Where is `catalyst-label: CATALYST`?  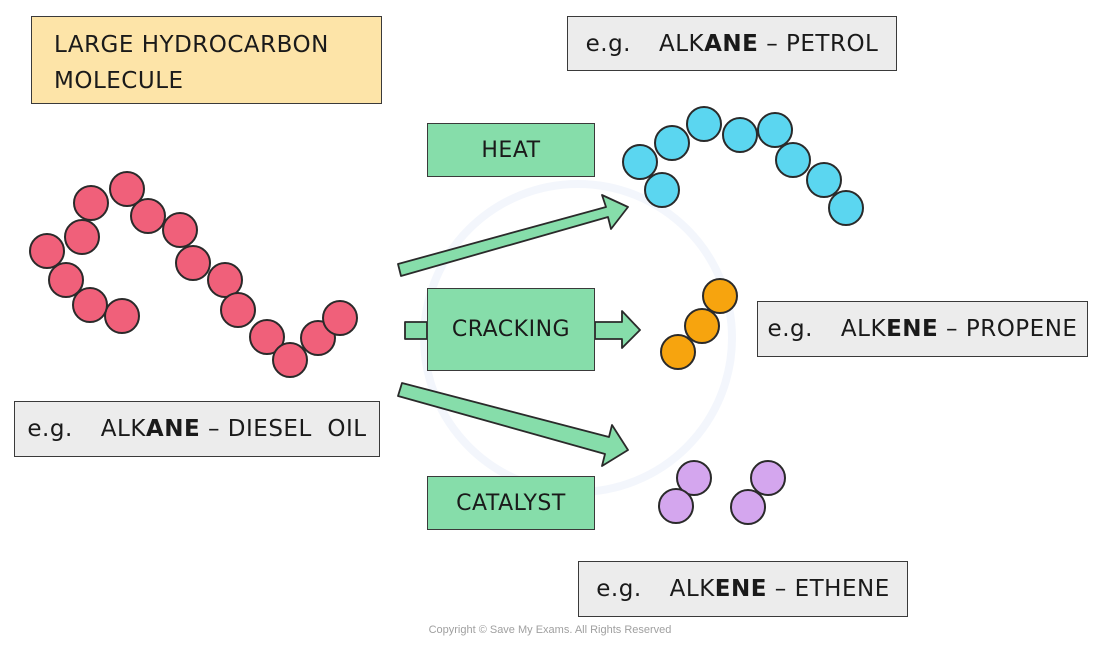 catalyst-label: CATALYST is located at coordinates (511, 503).